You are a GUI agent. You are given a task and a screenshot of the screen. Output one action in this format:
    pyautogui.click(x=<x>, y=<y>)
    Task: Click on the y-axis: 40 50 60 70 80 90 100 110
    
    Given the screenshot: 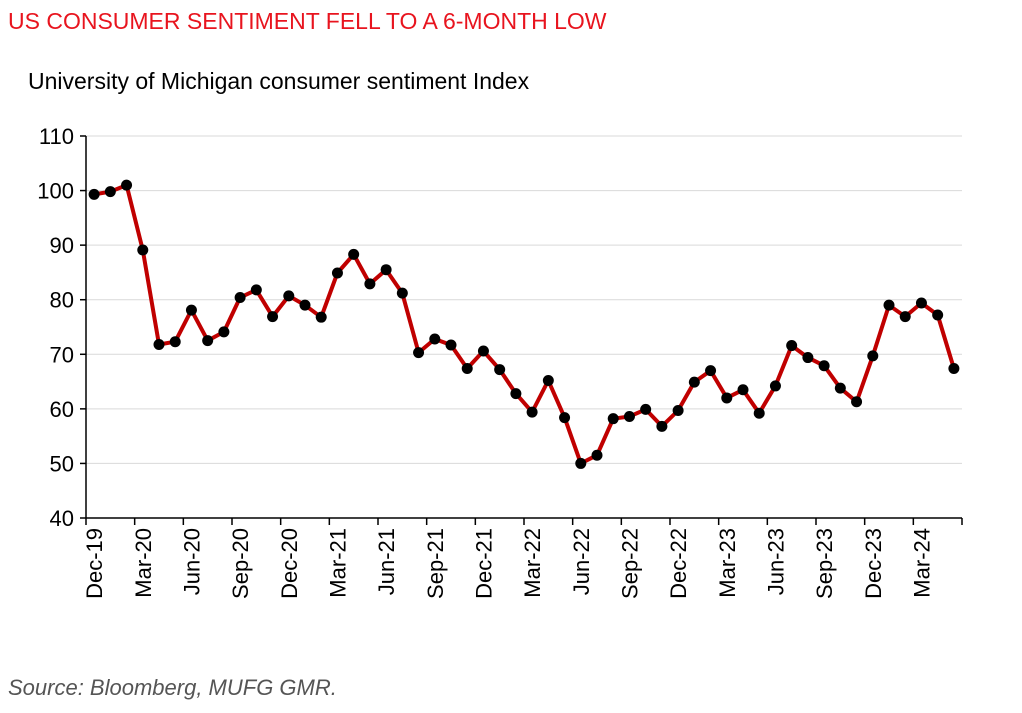 What is the action you would take?
    pyautogui.click(x=62, y=327)
    